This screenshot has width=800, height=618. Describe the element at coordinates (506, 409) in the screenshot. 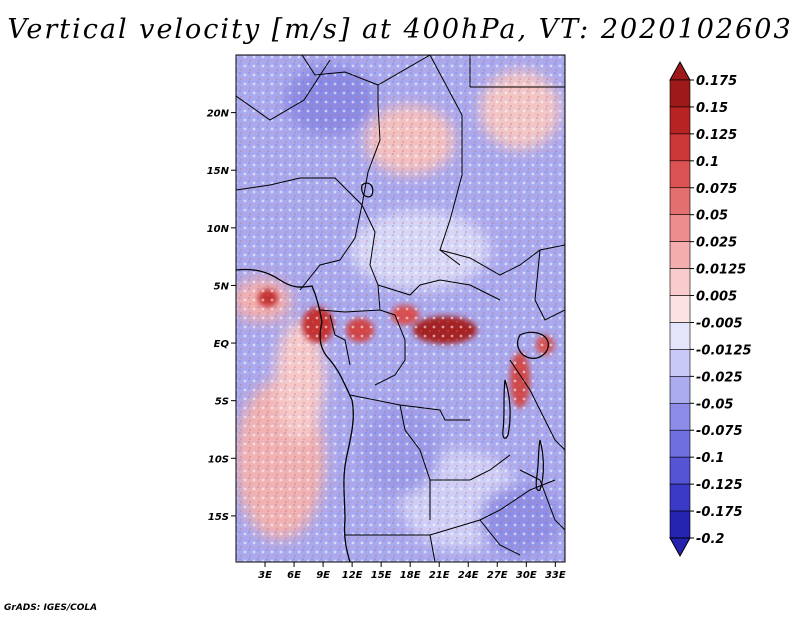

I see `lake-tanganyika` at that location.